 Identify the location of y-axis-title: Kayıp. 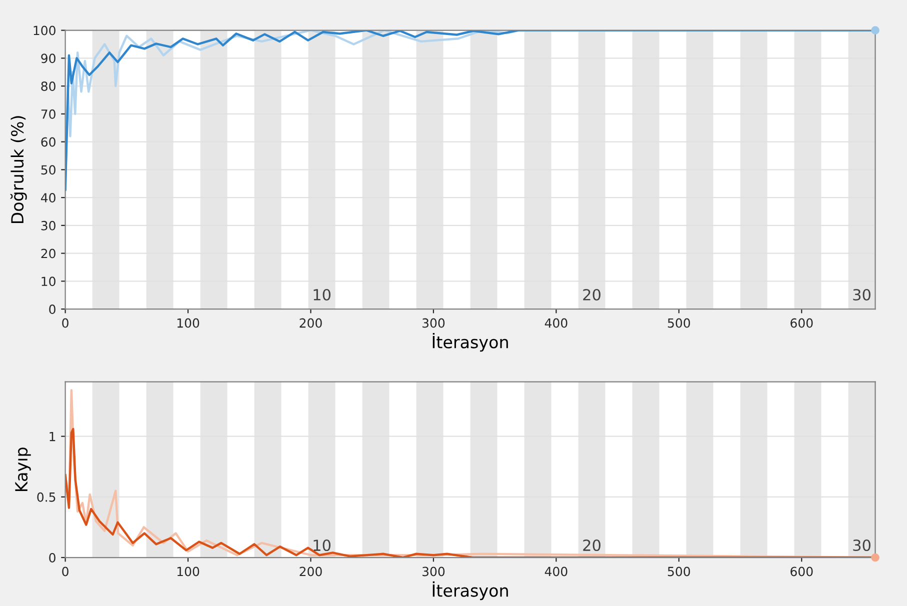
(23, 469).